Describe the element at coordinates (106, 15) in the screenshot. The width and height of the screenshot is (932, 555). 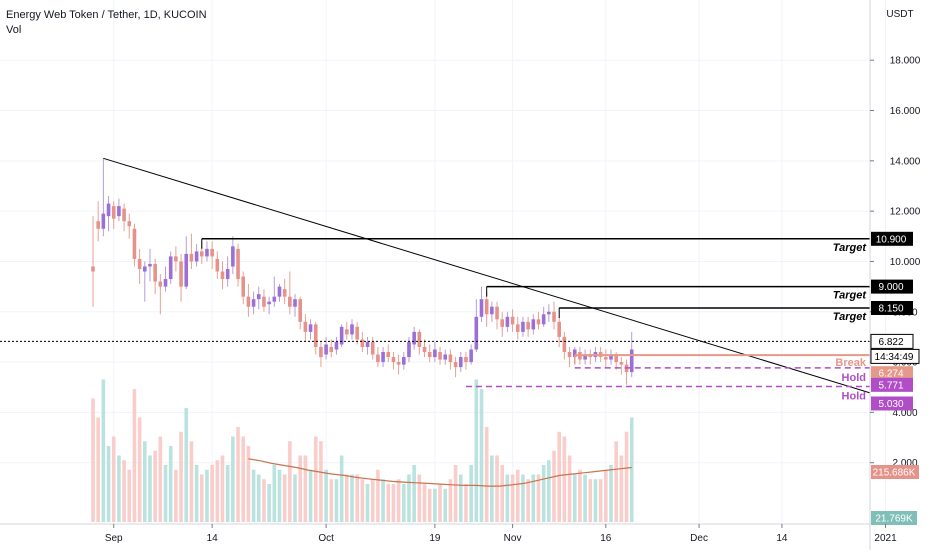
I see `symbol-title: Energy Web Token / Tether, 1D, KUCOIN` at that location.